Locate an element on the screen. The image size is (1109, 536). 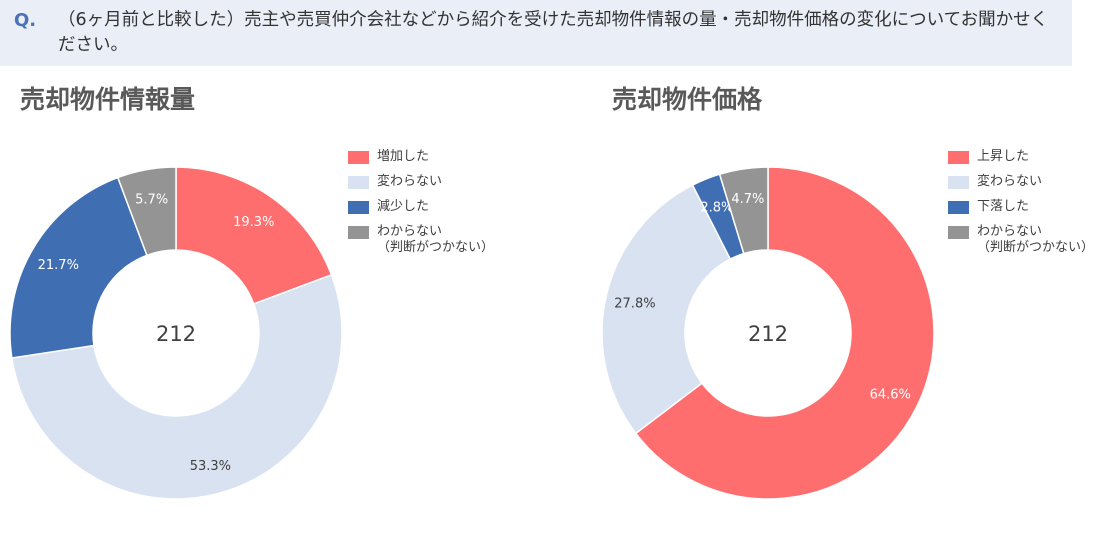
legend-item-0-2: 減少した is located at coordinates (421, 211).